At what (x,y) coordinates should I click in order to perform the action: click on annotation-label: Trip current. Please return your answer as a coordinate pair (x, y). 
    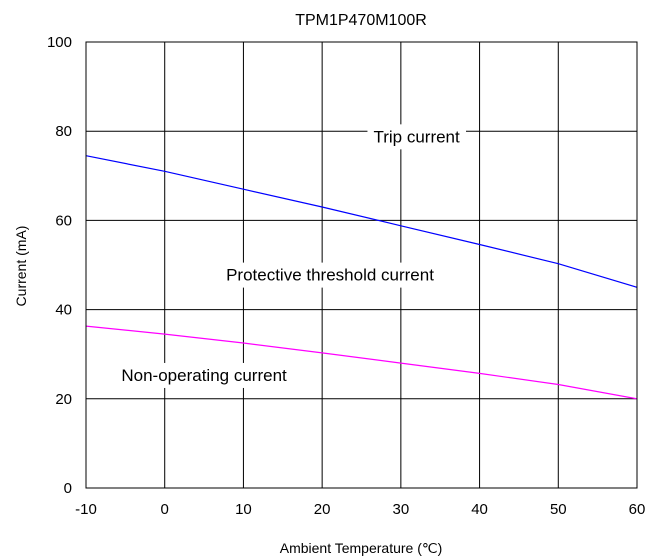
    Looking at the image, I should click on (416, 136).